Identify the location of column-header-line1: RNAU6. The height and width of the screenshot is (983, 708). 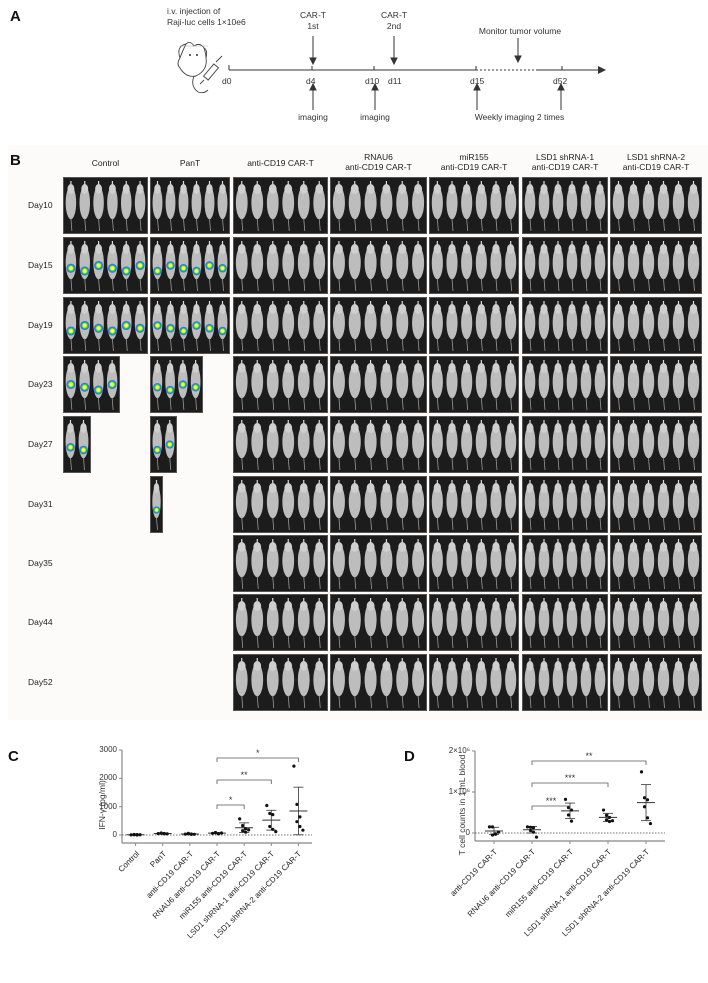
(378, 157).